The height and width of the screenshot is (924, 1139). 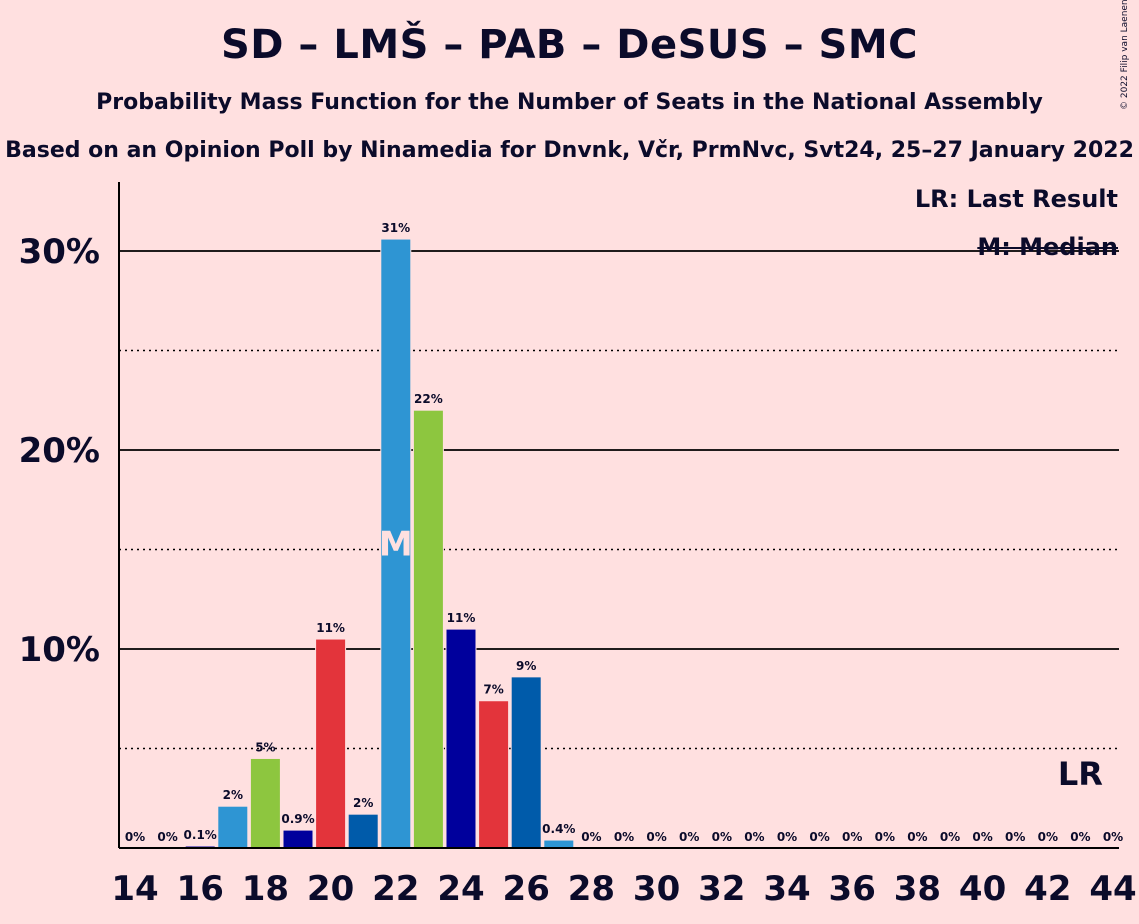 What do you see at coordinates (265, 747) in the screenshot?
I see `bar-value-label: 5%` at bounding box center [265, 747].